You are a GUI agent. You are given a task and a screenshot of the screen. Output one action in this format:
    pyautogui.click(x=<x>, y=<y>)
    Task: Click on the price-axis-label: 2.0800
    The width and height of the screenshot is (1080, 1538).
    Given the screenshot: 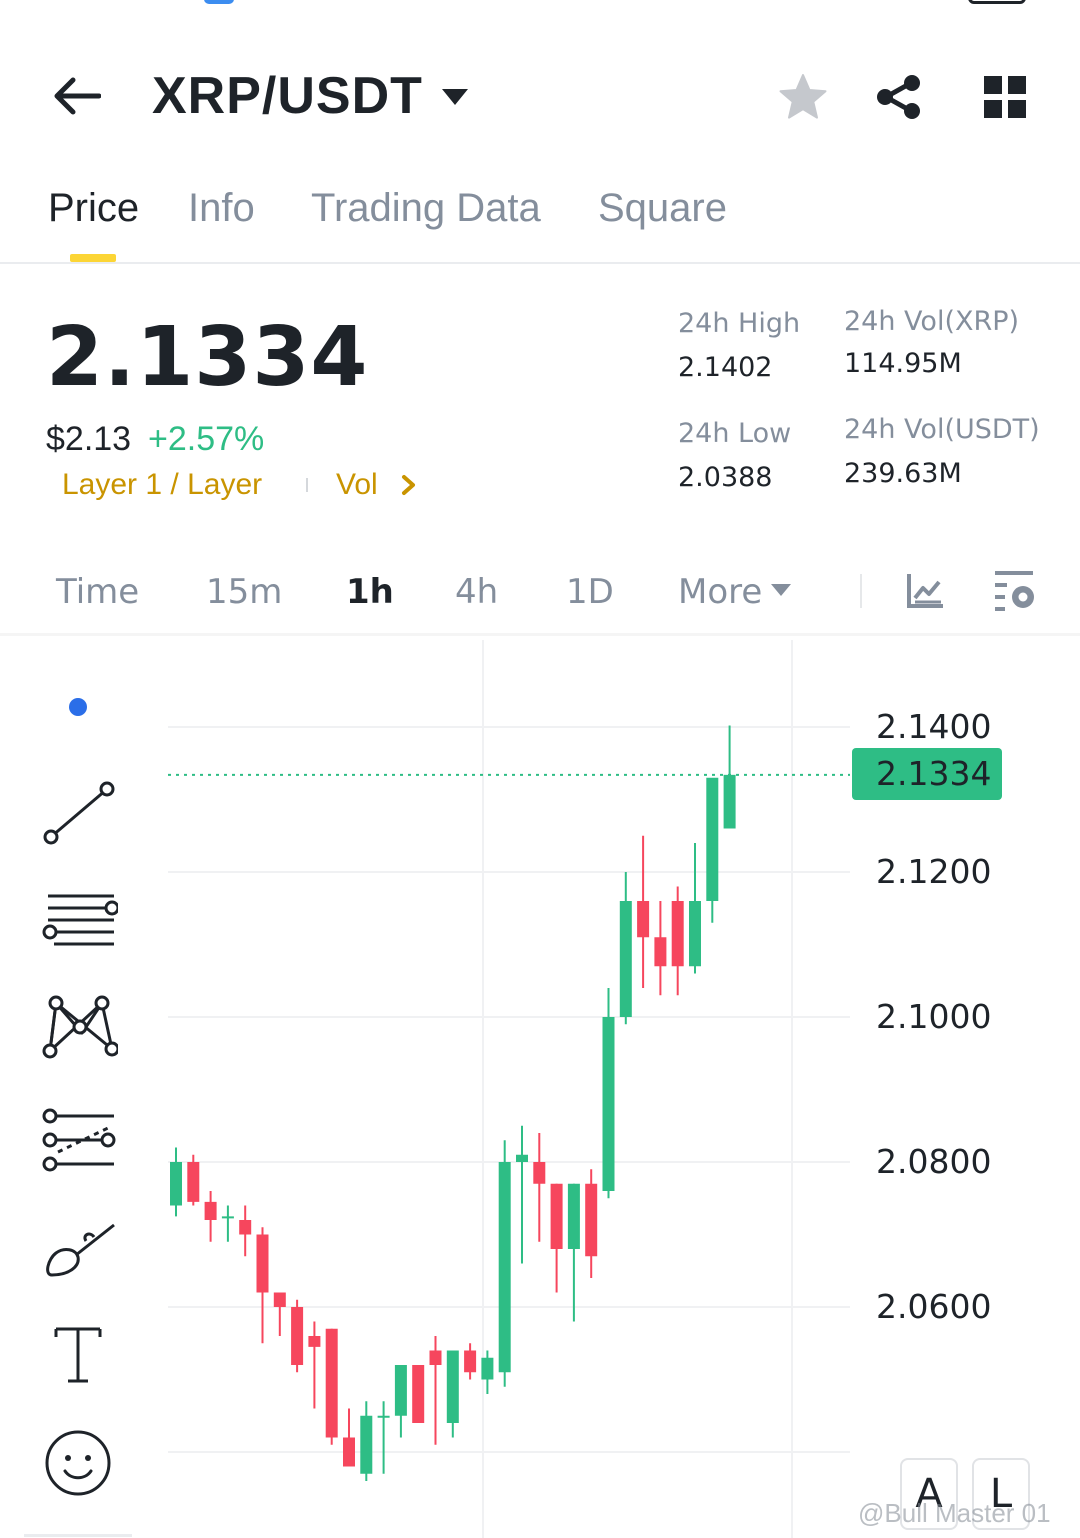 What is the action you would take?
    pyautogui.click(x=934, y=1161)
    